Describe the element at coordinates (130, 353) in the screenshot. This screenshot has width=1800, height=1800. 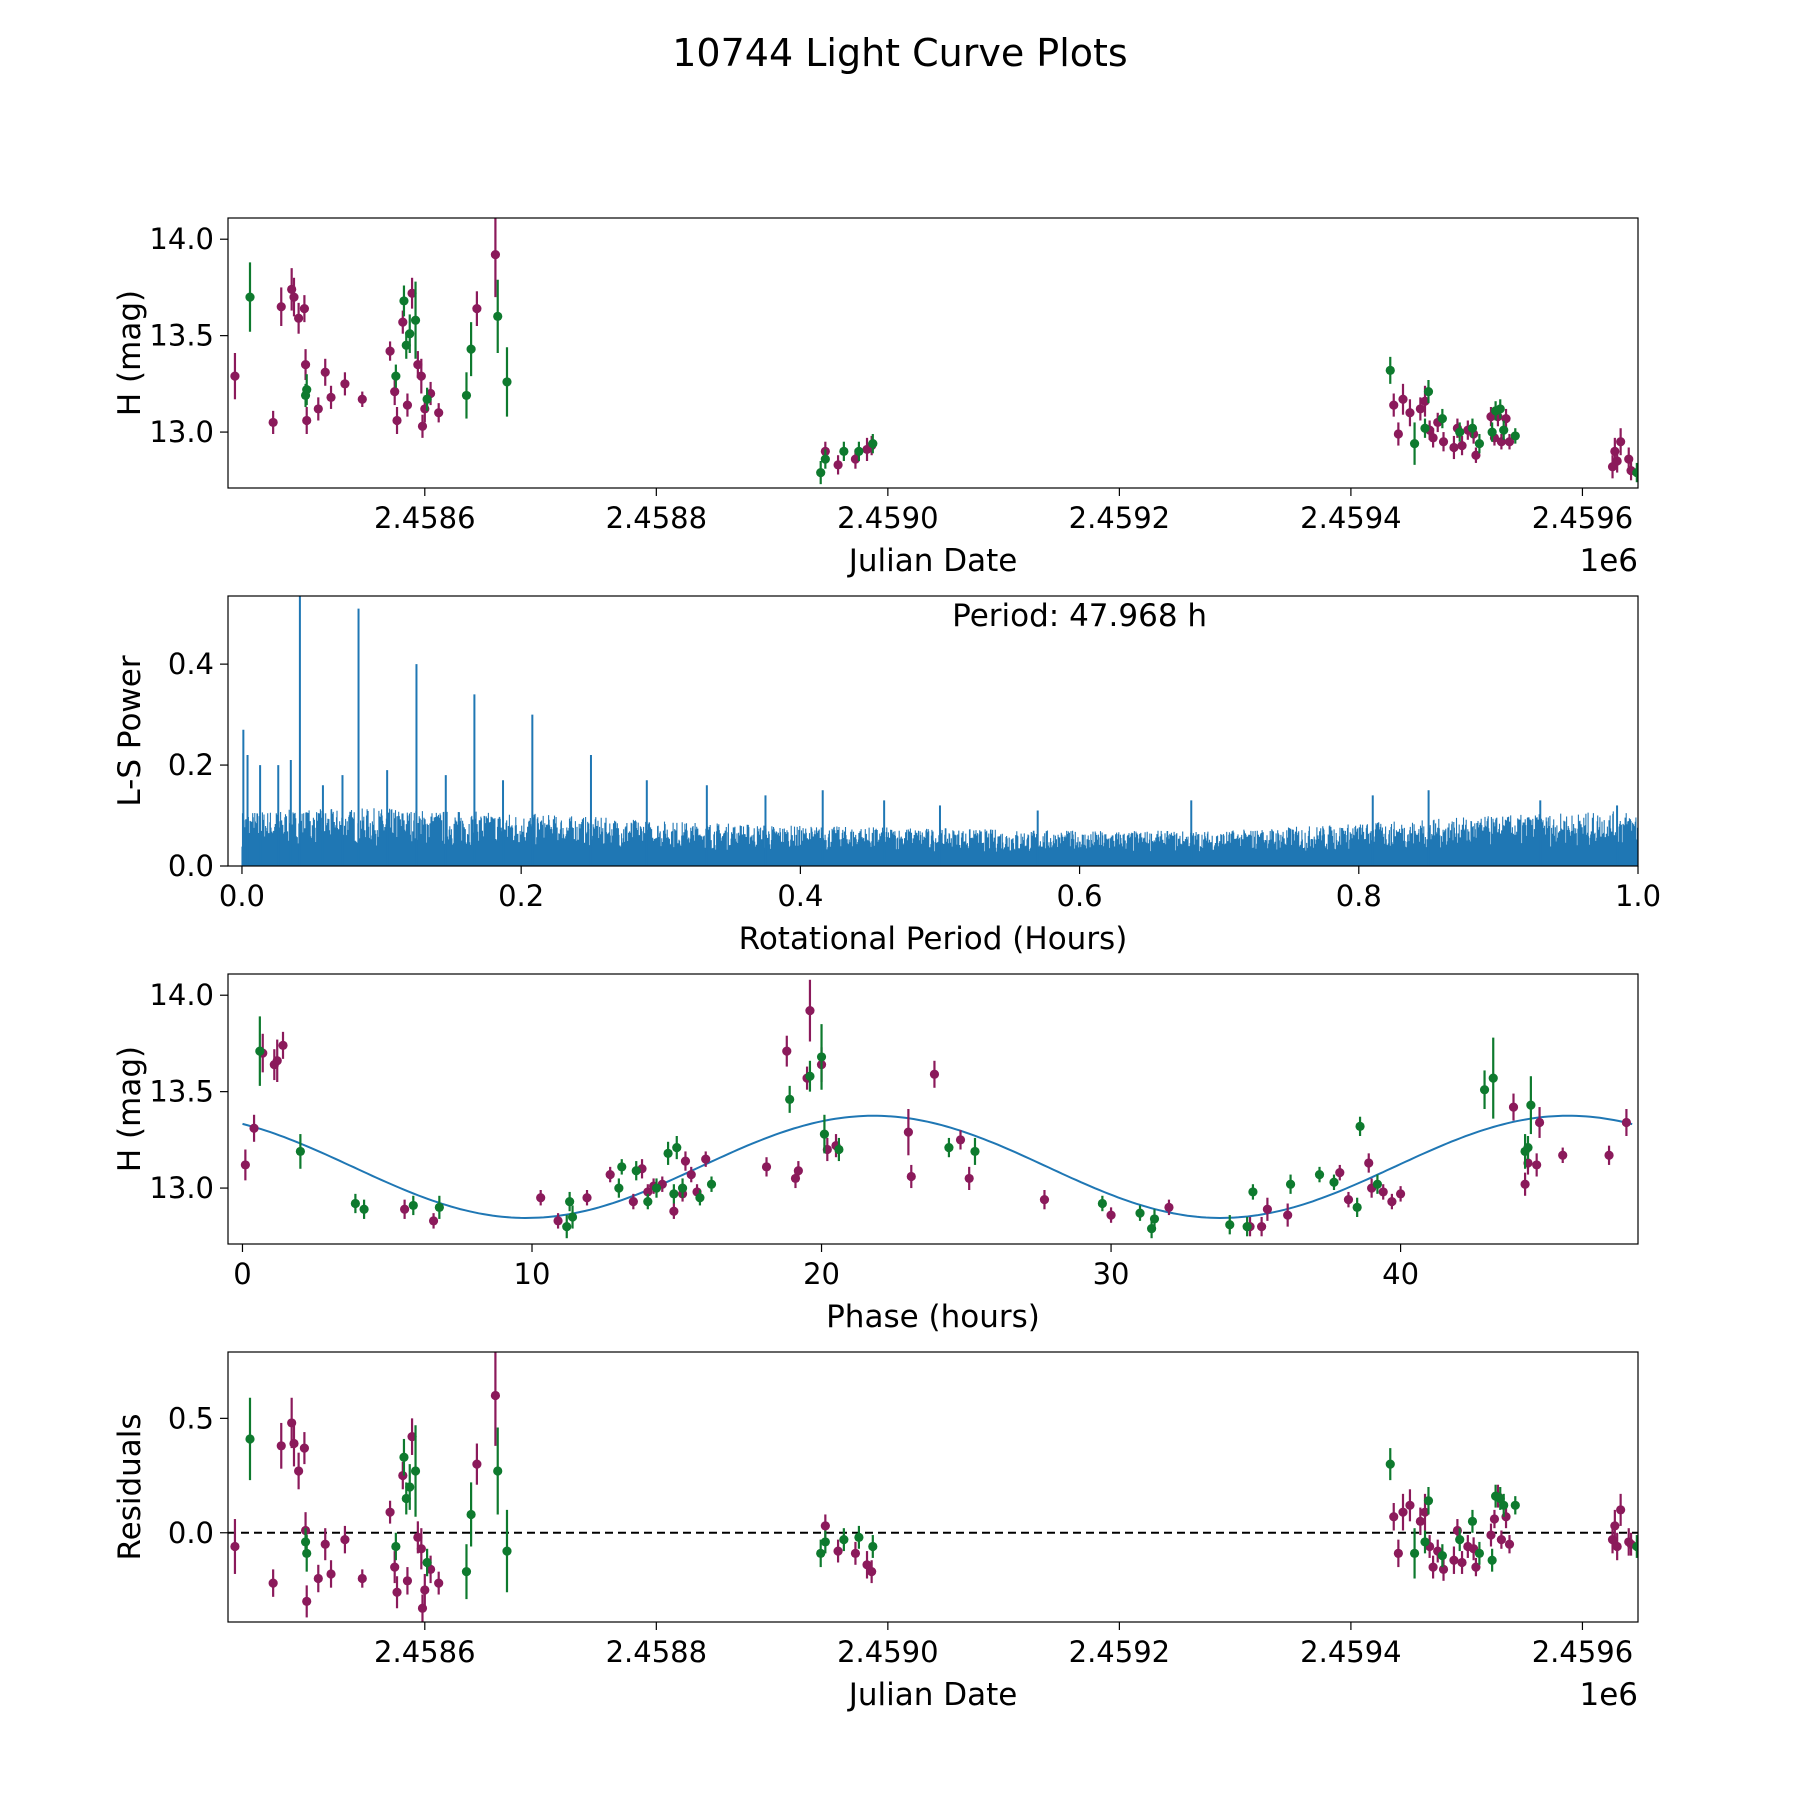
I see `y-axis-label: H (mag)` at that location.